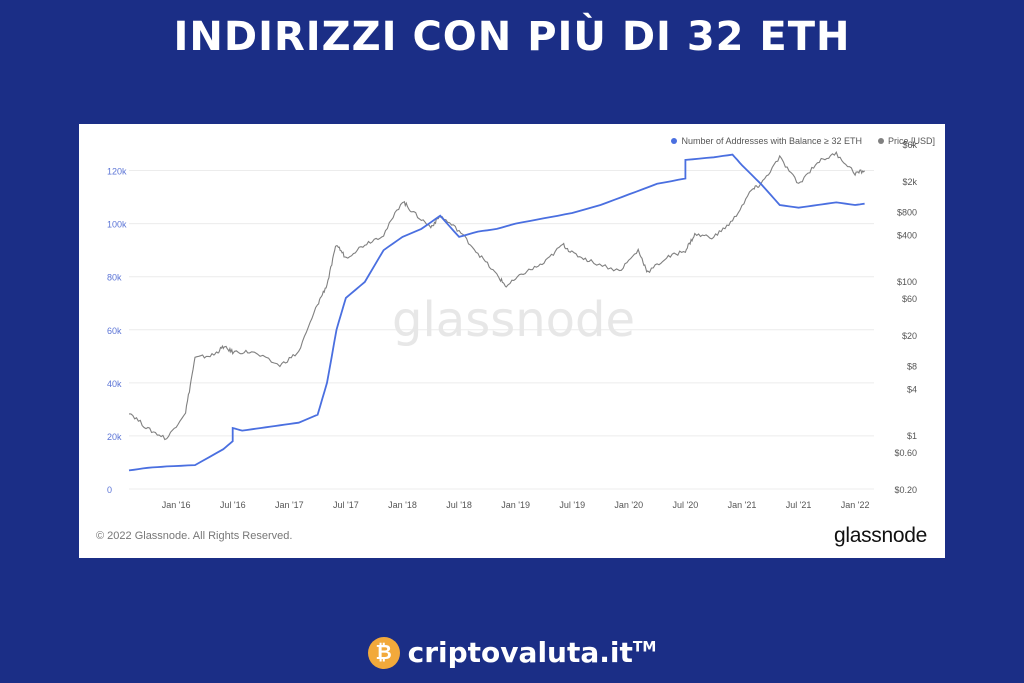 This screenshot has height=683, width=1024. What do you see at coordinates (686, 505) in the screenshot?
I see `x-tick-label: Jul '20` at bounding box center [686, 505].